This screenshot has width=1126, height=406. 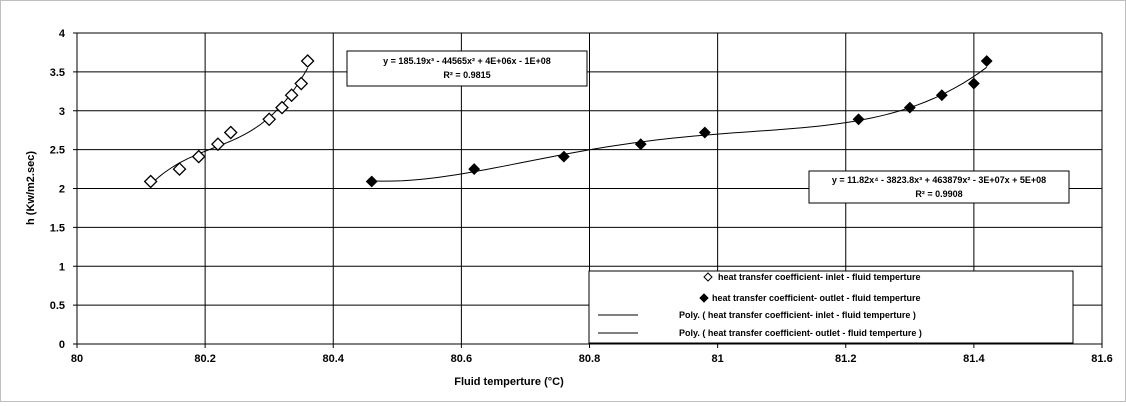 I want to click on equation-inlet: y = 185.19x³ - 44565x² + 4E+06x - 1E+08, so click(x=467, y=61).